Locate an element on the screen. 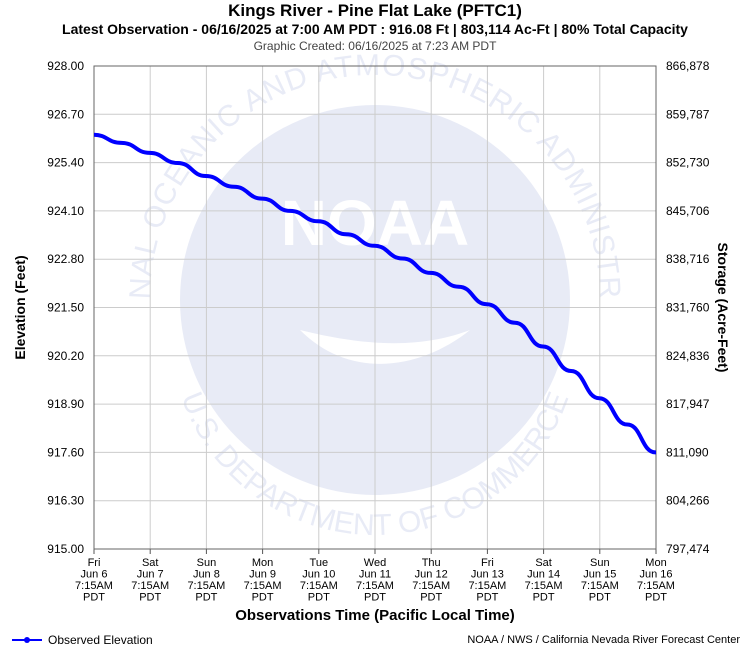 The height and width of the screenshot is (650, 750). x-tick-label: Wed is located at coordinates (375, 563).